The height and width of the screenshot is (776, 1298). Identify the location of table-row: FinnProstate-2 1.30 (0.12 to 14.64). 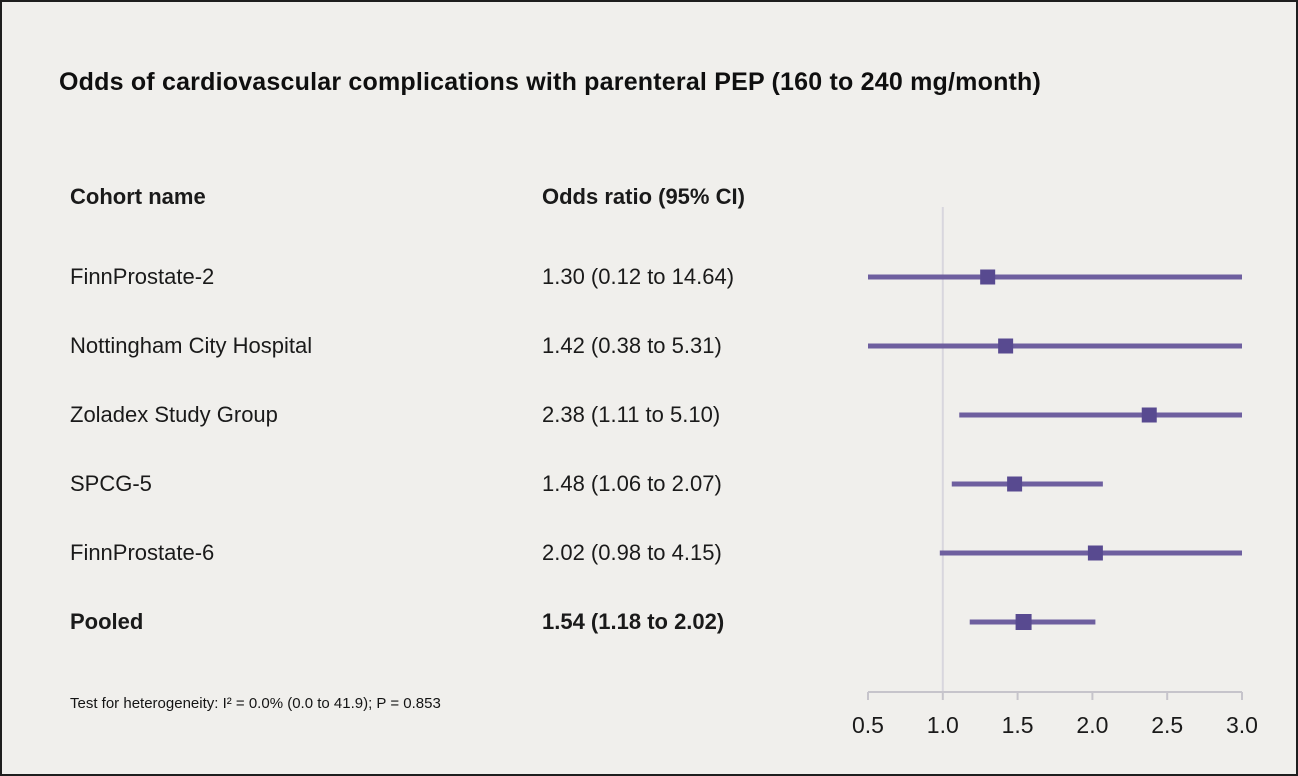
(432, 277).